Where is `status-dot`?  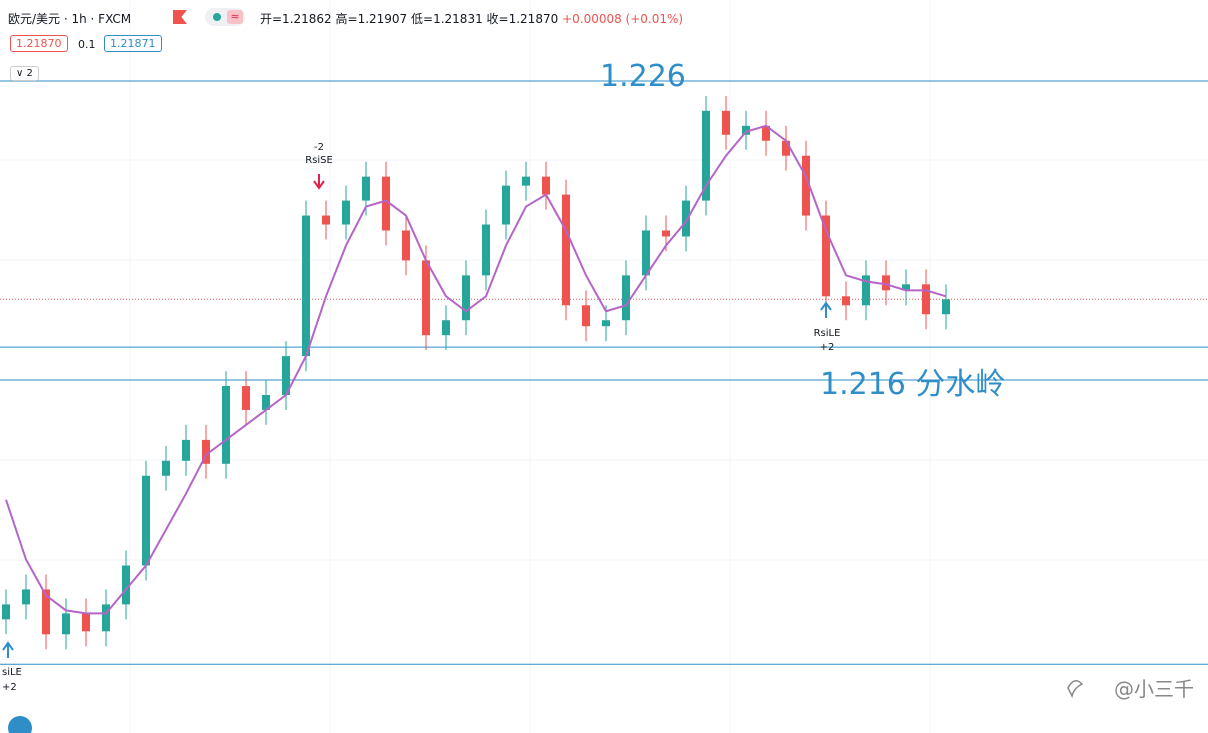
status-dot is located at coordinates (217, 17).